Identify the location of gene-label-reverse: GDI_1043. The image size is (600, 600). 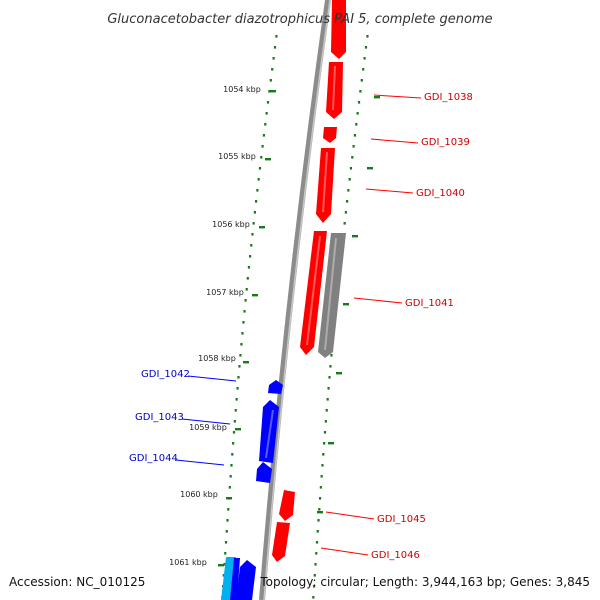
(159, 417).